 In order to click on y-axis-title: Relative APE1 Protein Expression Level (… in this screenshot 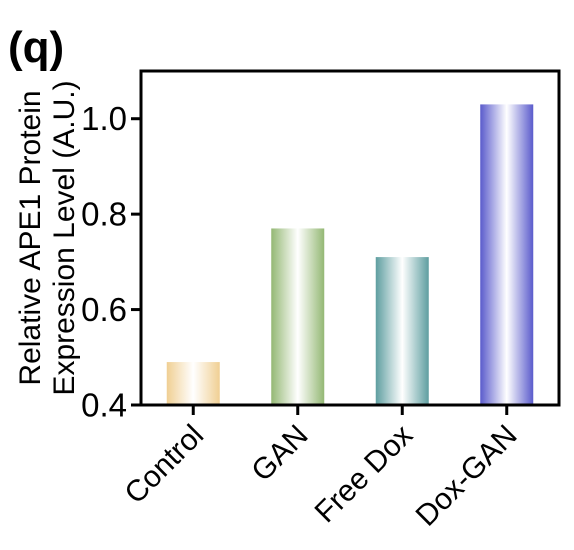, I will do `click(47, 237)`.